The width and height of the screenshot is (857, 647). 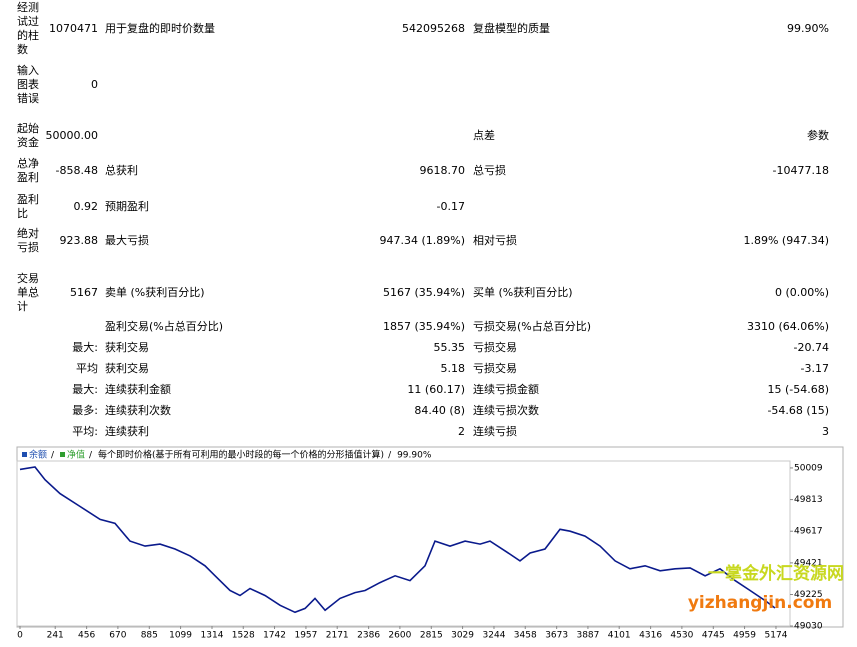 What do you see at coordinates (801, 292) in the screenshot?
I see `table-value2: 0 (0.00%)` at bounding box center [801, 292].